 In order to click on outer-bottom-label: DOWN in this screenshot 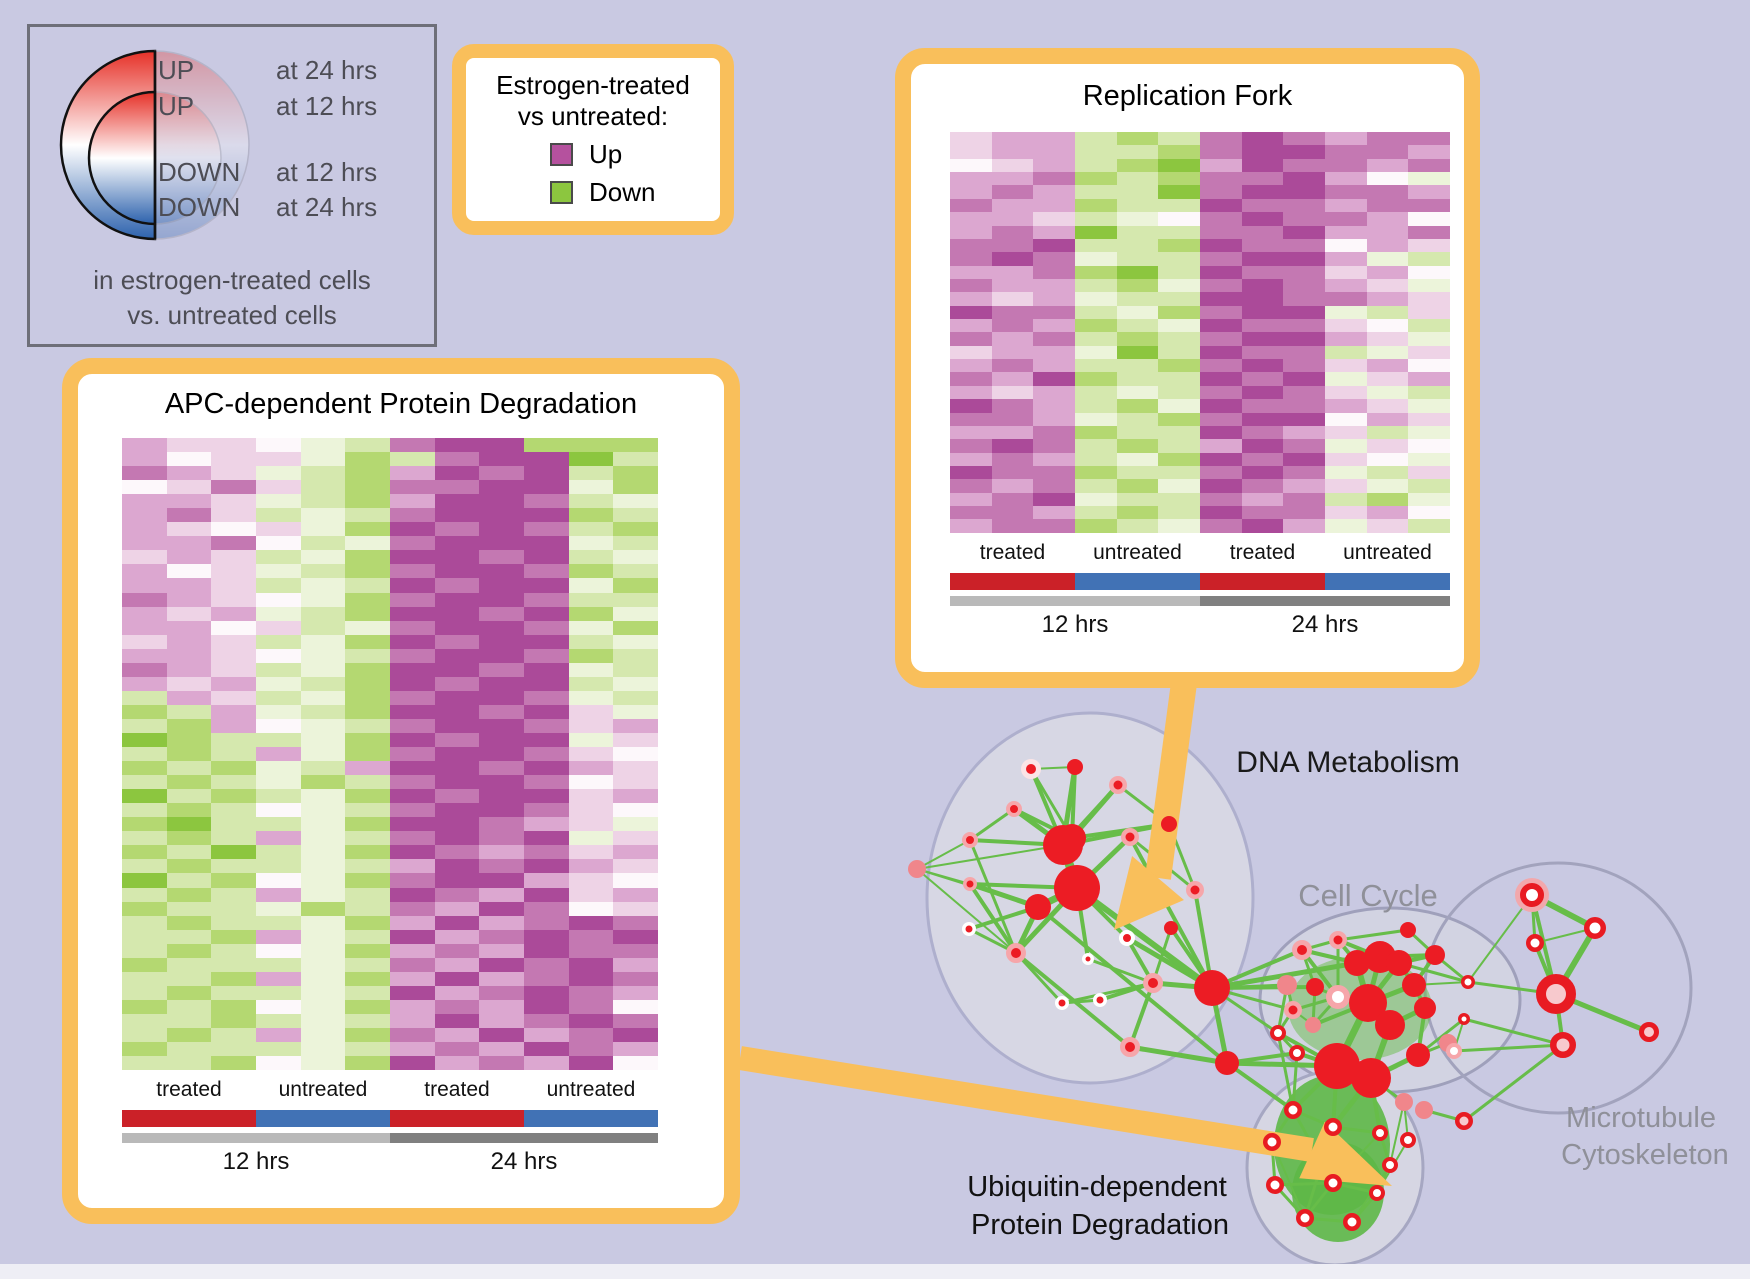, I will do `click(199, 207)`.